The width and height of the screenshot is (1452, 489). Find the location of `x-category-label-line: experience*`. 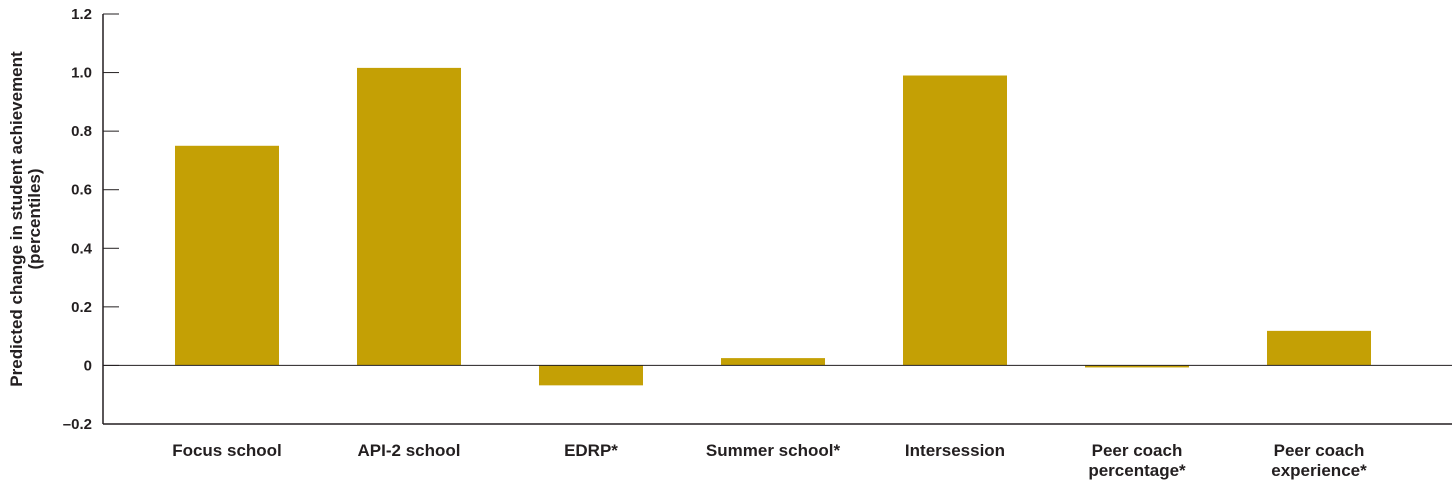

x-category-label-line: experience* is located at coordinates (1319, 470).